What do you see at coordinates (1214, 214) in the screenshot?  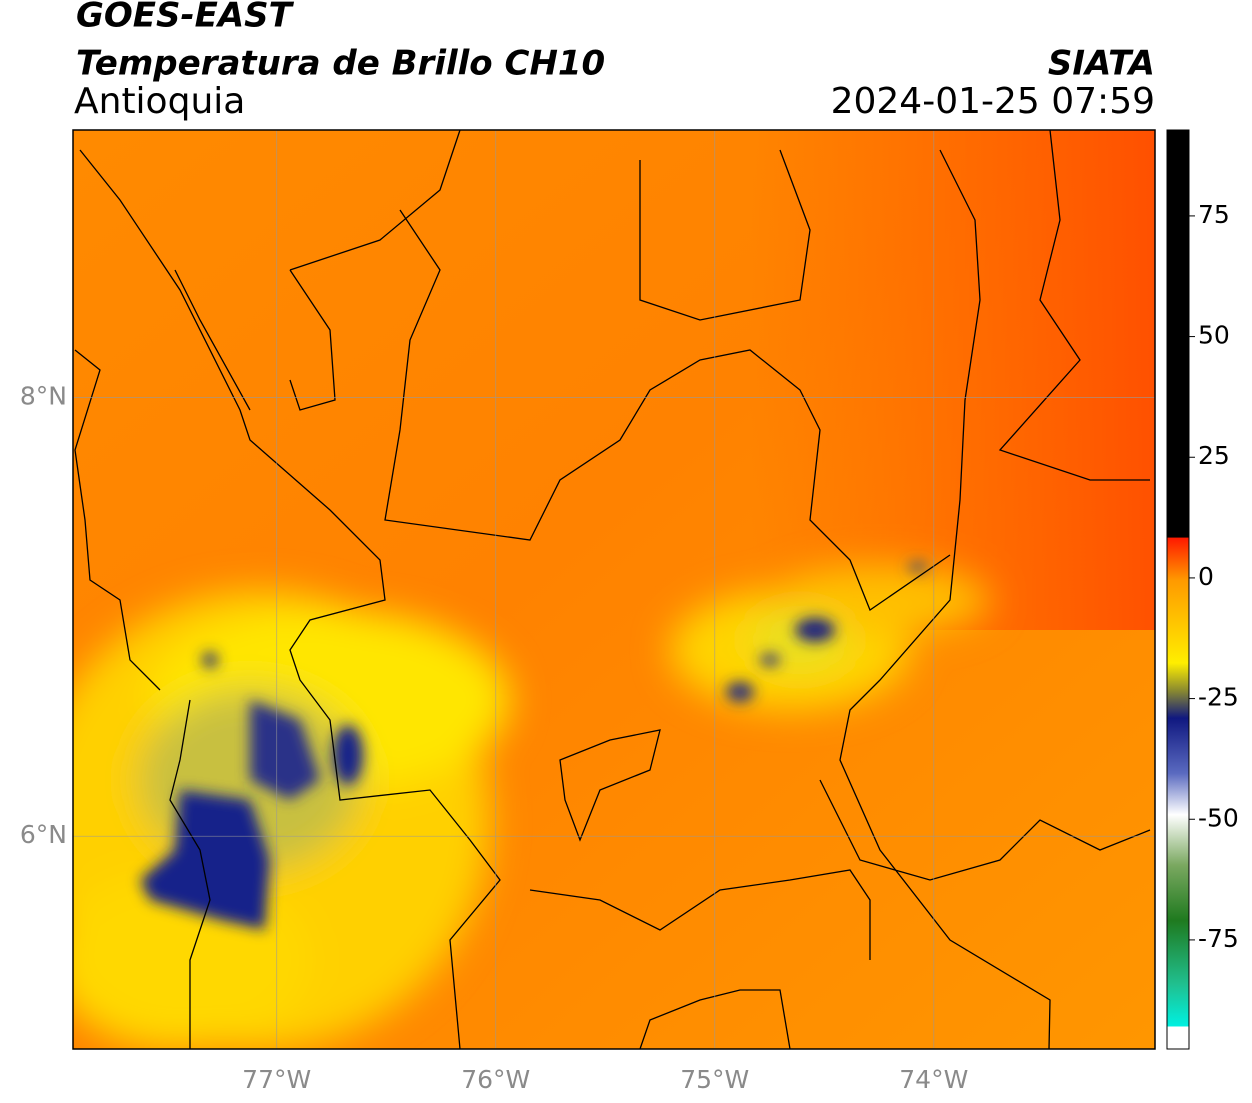 I see `colorbar-tick-label: 75` at bounding box center [1214, 214].